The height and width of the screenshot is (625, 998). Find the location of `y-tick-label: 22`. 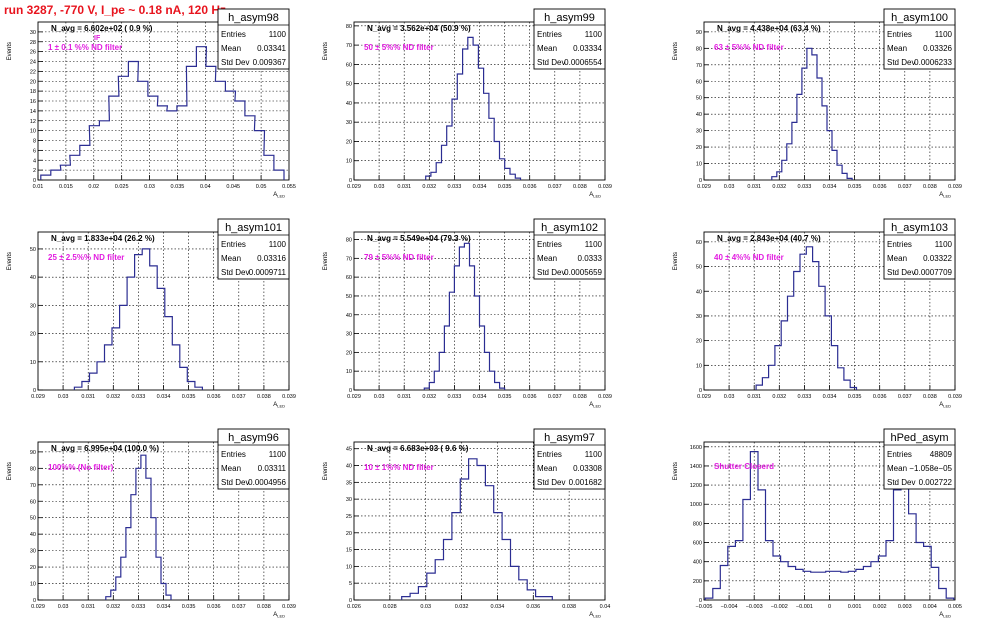

y-tick-label: 22 is located at coordinates (33, 72).